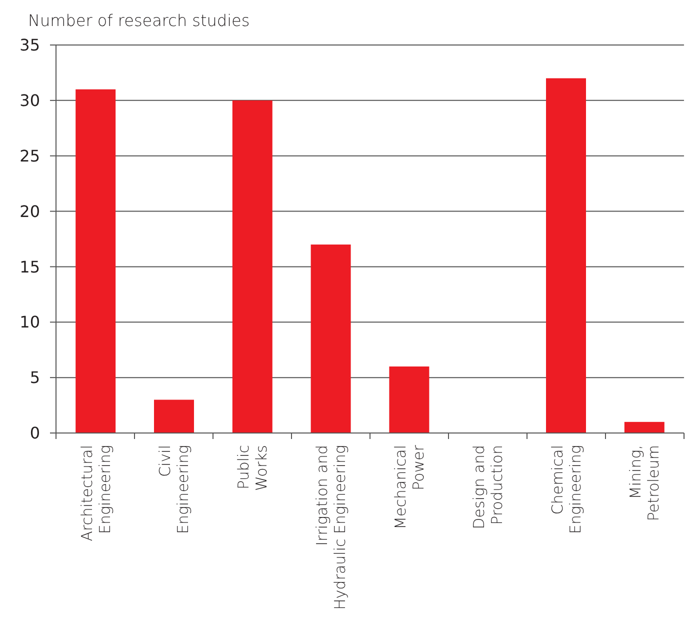 This screenshot has height=641, width=685. What do you see at coordinates (331, 527) in the screenshot?
I see `x-tick-label: Irrigation and Hydraulic Engineering` at bounding box center [331, 527].